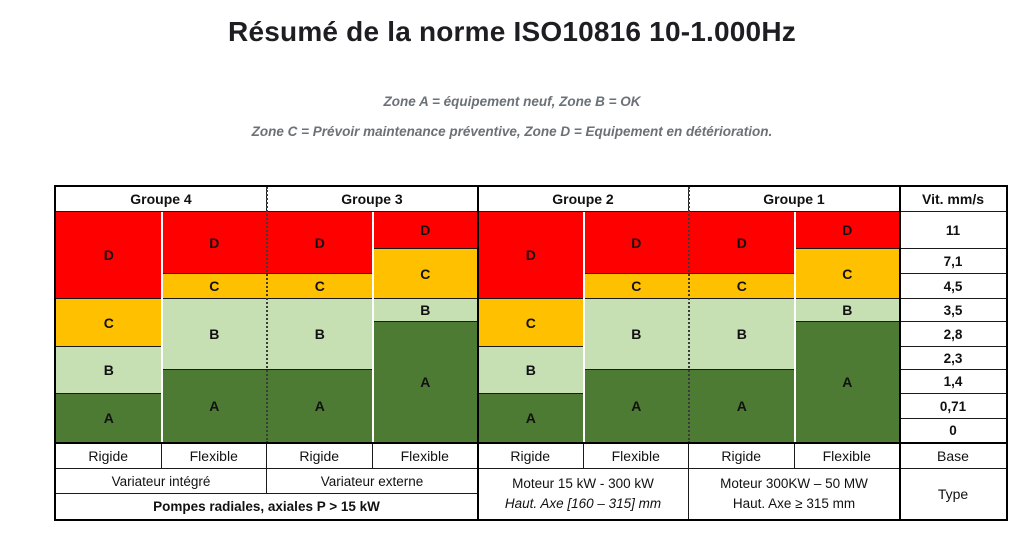 The width and height of the screenshot is (1024, 533). I want to click on machine-type-cell-groupe3: Variateur externe, so click(372, 481).